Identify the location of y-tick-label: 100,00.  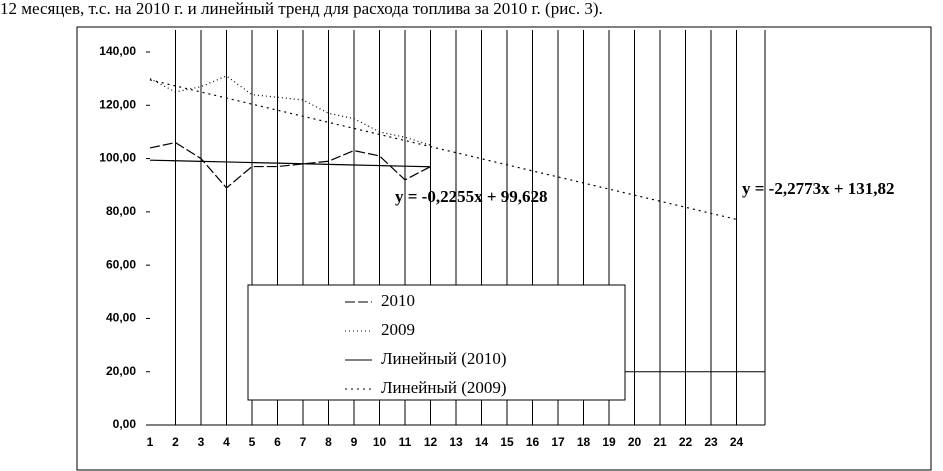
(117, 158).